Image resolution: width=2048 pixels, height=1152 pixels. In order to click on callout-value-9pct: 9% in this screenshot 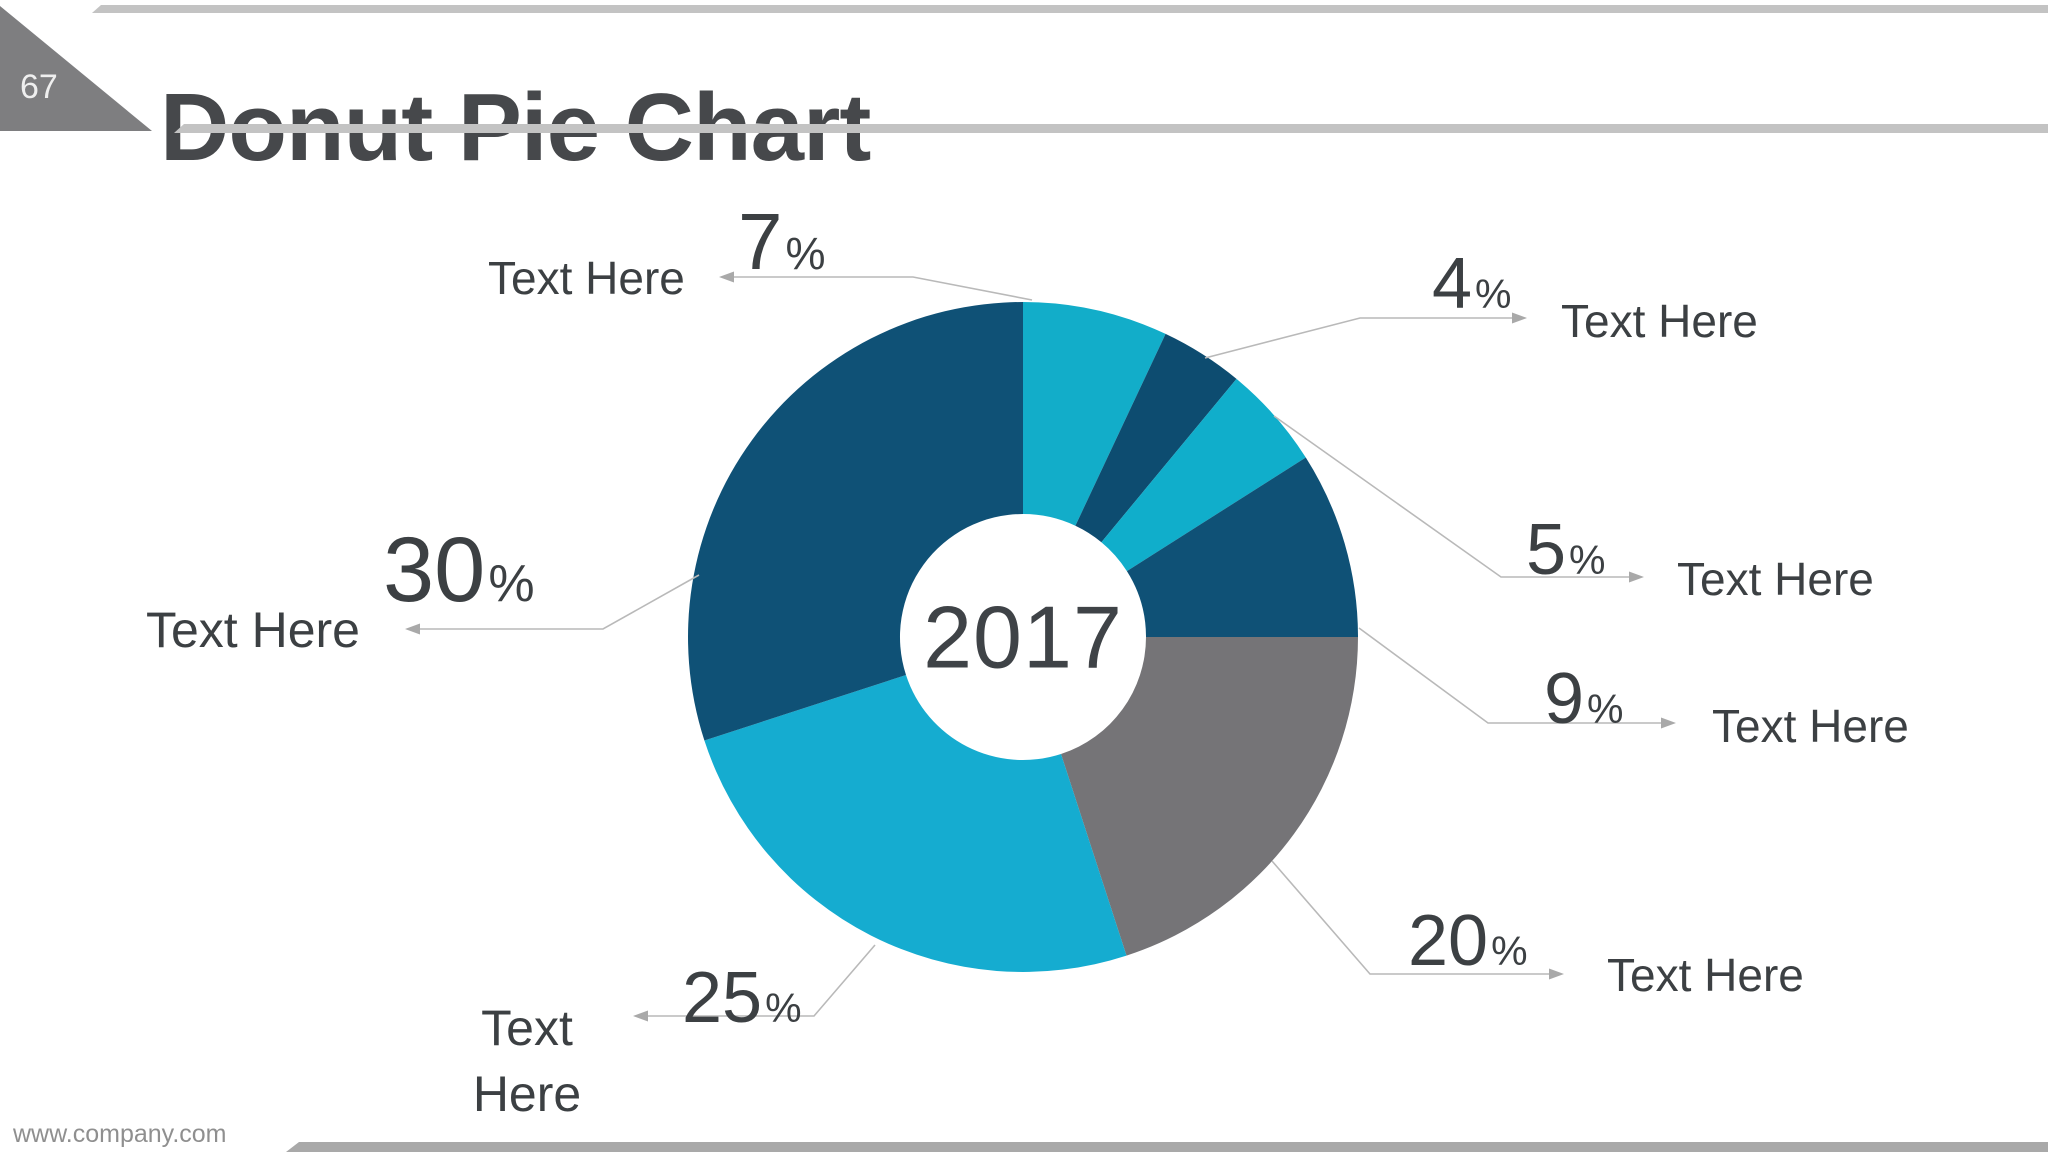, I will do `click(1584, 699)`.